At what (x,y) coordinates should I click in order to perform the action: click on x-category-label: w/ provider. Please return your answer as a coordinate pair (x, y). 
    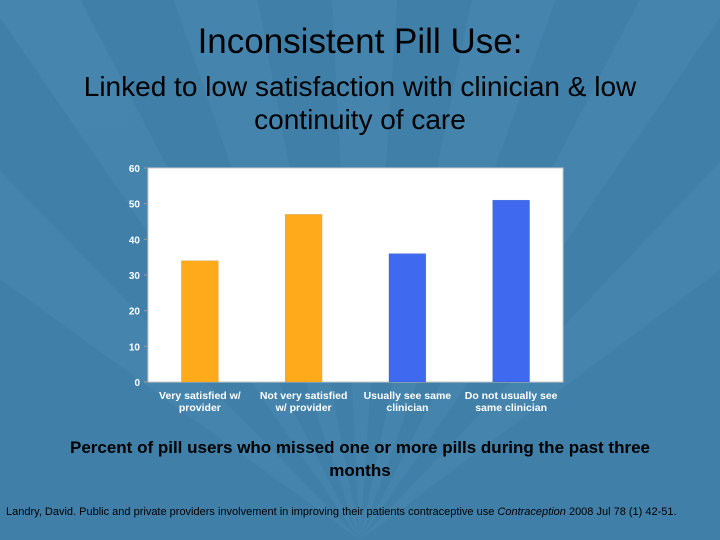
    Looking at the image, I should click on (303, 408).